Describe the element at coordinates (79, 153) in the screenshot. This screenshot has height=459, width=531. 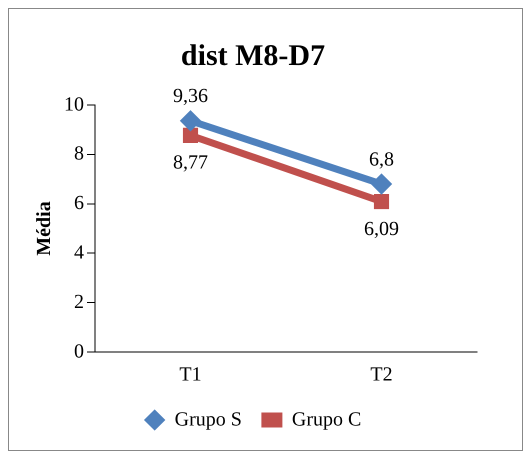
I see `y-tick-label: 8` at that location.